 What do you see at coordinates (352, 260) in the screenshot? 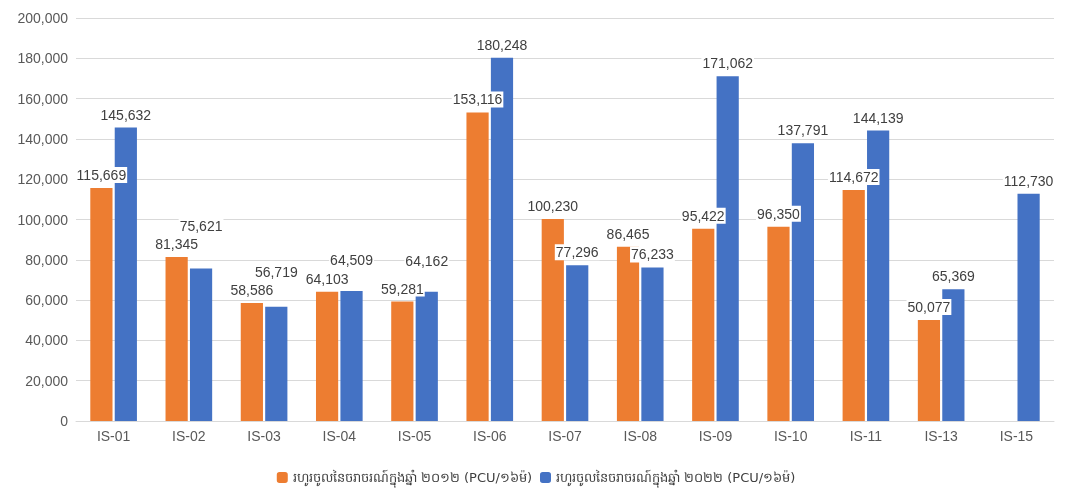
I see `data-label: 64,509` at bounding box center [352, 260].